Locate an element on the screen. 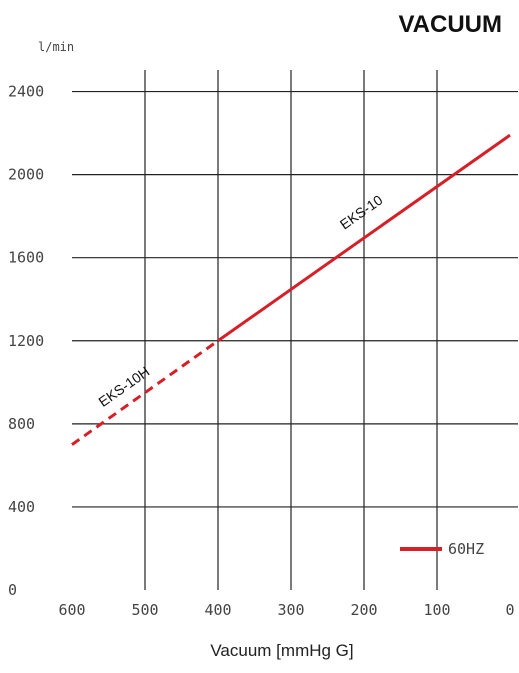 This screenshot has width=519, height=673. x-tick-label-500: 500 is located at coordinates (144, 610).